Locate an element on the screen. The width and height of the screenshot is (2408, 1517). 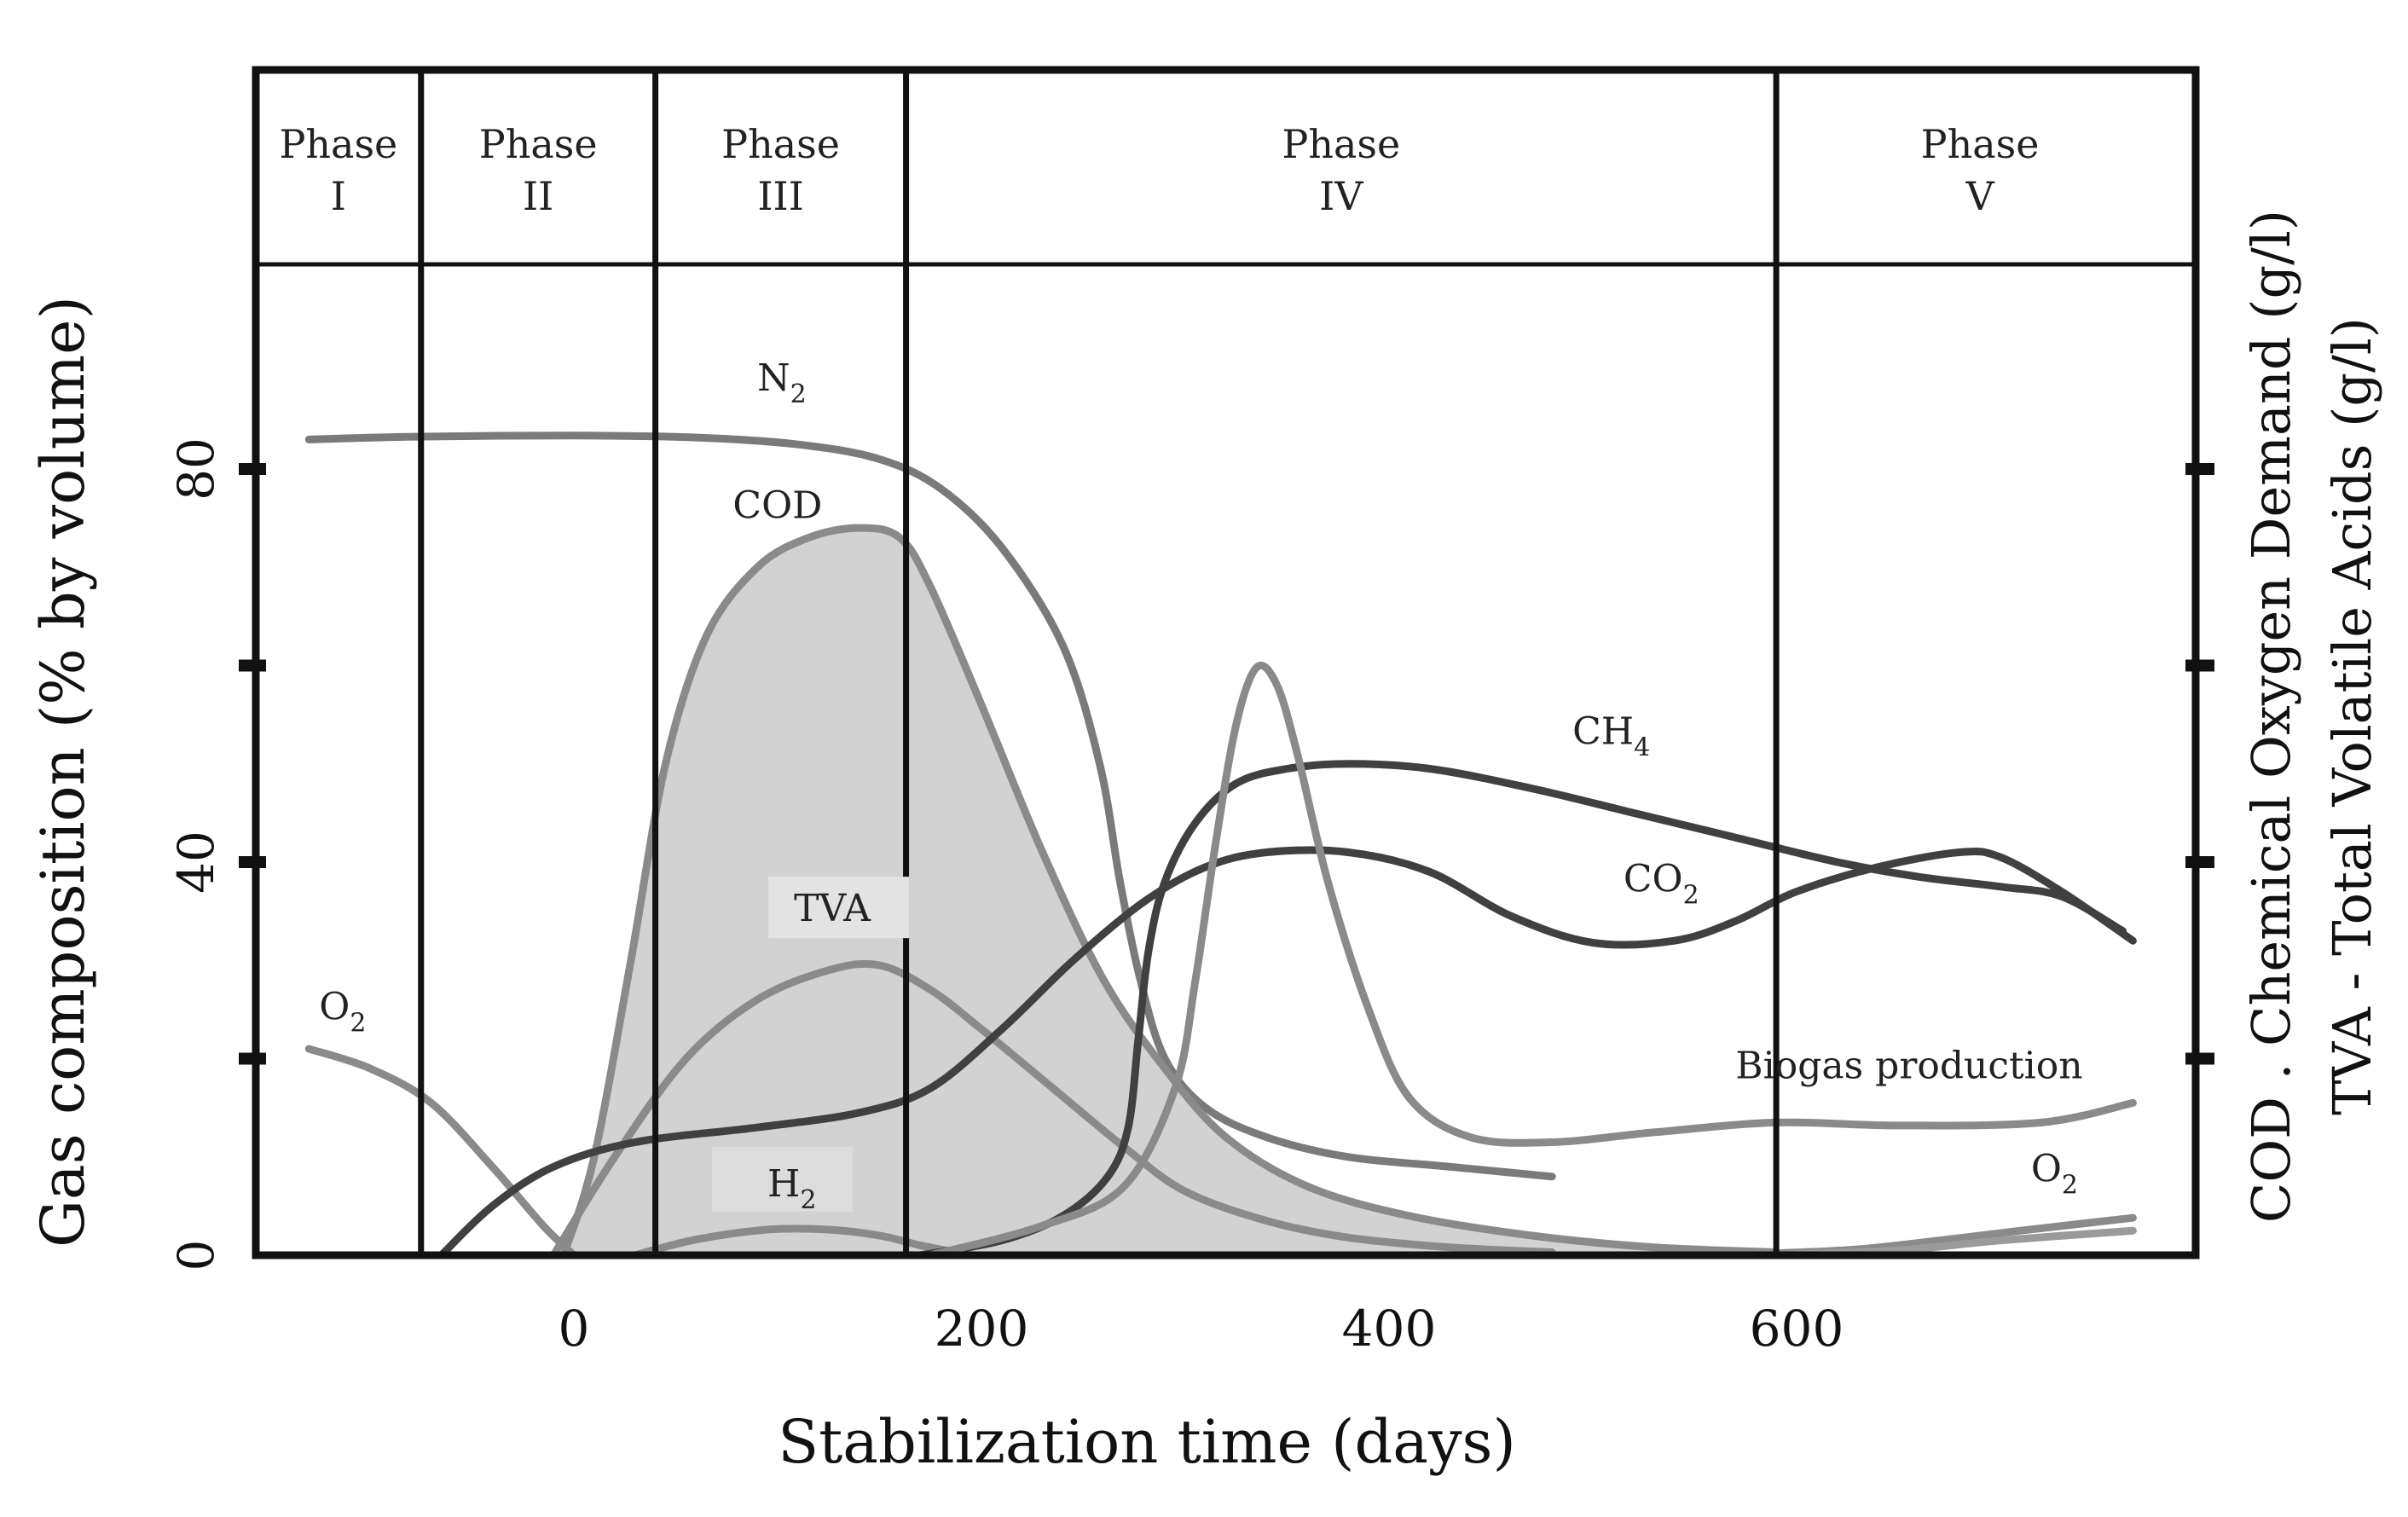
curve-label-n2: N2 is located at coordinates (782, 382).